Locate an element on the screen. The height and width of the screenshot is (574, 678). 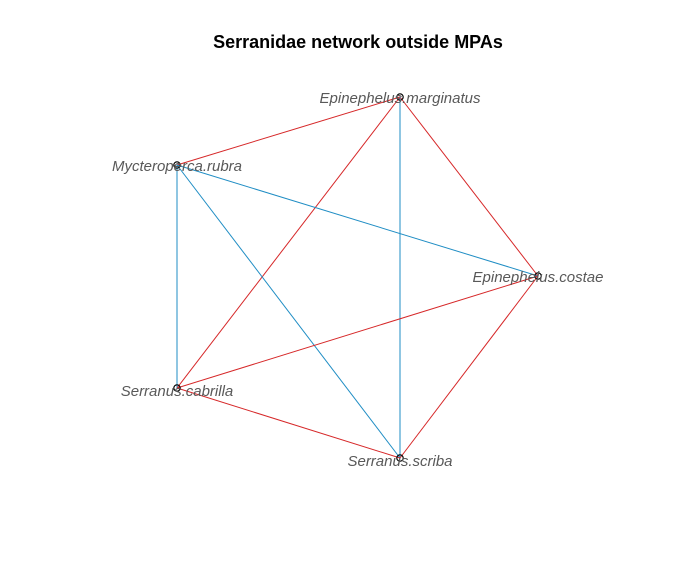
edge-serranus-cabrilla-serranus-scriba is located at coordinates (288, 423).